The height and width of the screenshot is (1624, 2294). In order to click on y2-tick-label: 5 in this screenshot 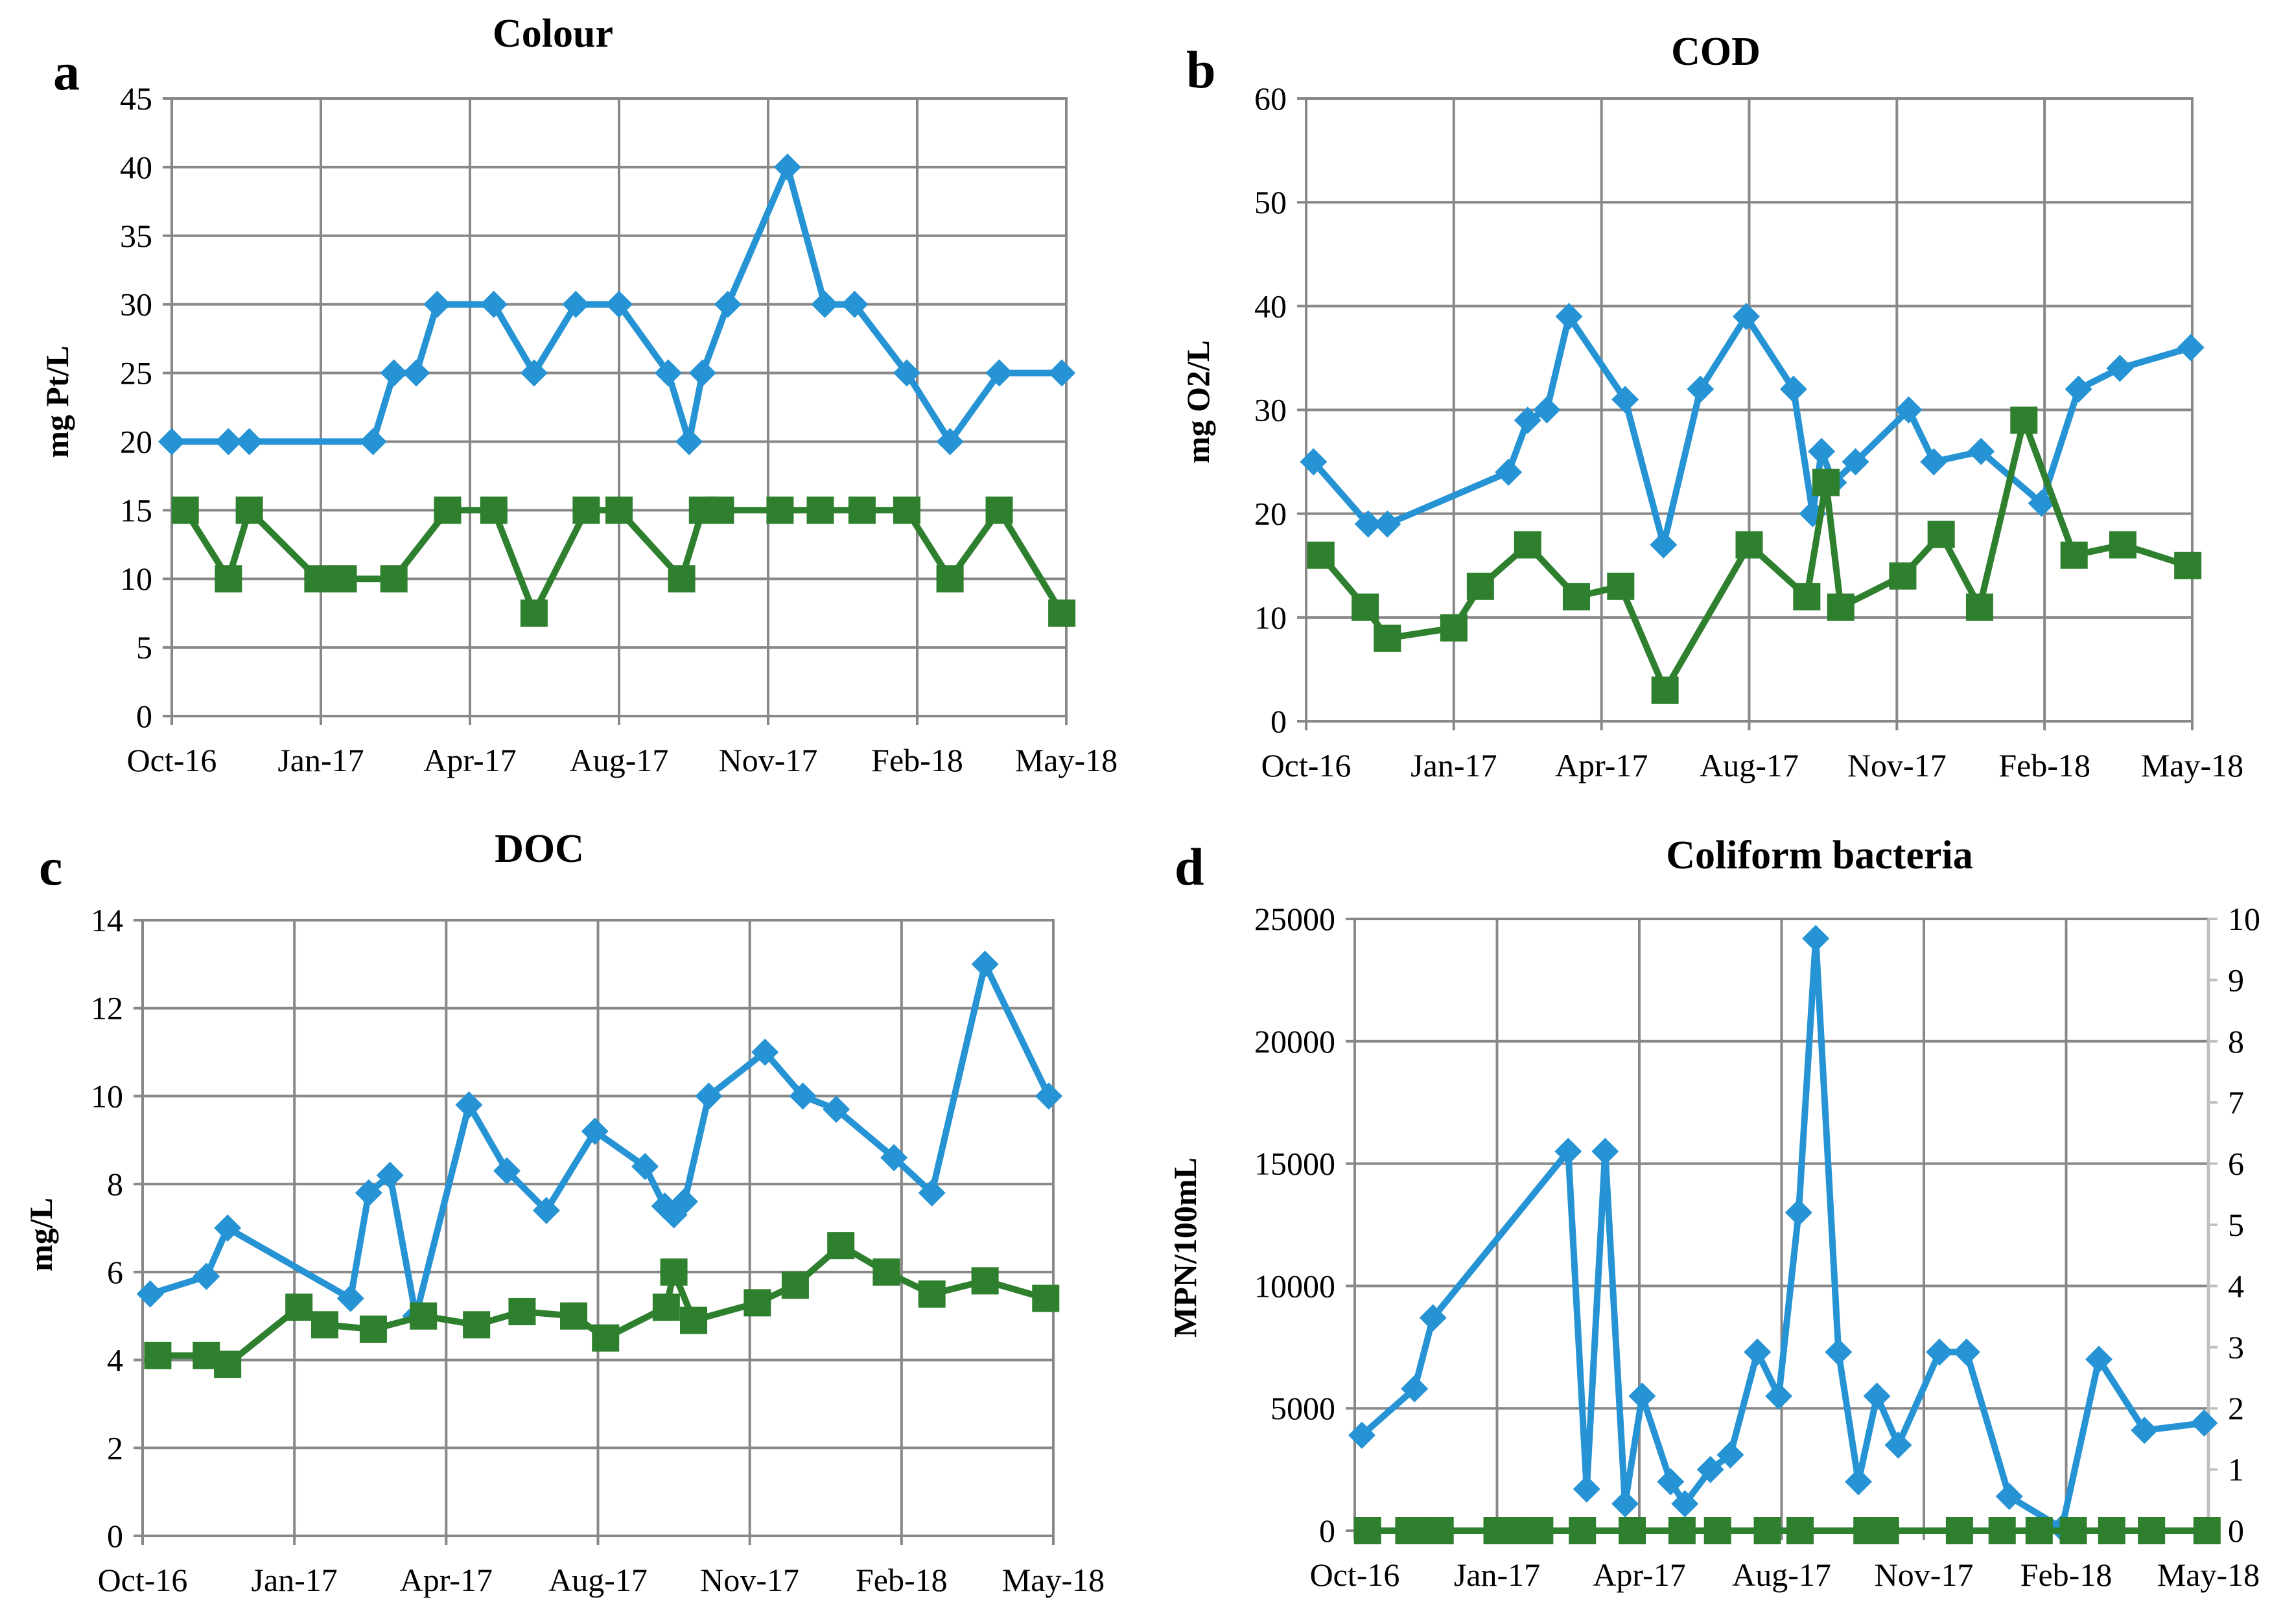, I will do `click(2236, 1225)`.